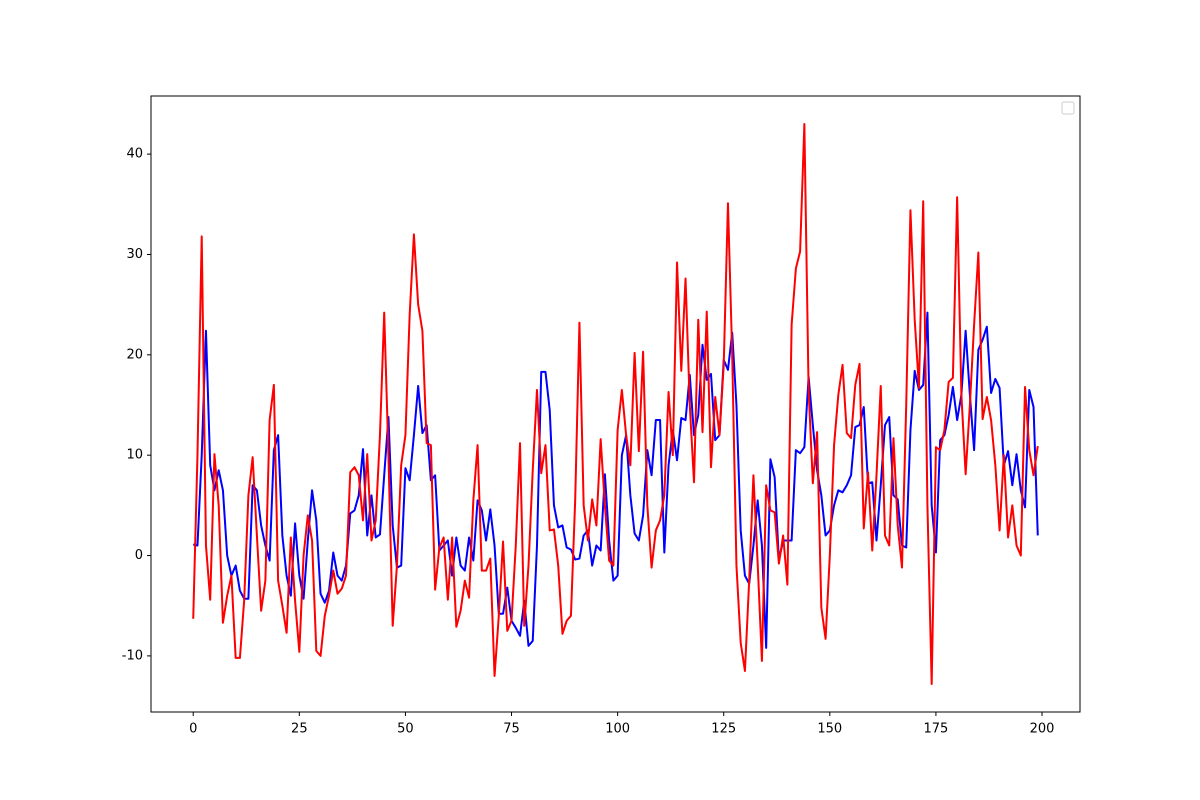 The width and height of the screenshot is (1200, 800). Describe the element at coordinates (1068, 108) in the screenshot. I see `legend` at that location.